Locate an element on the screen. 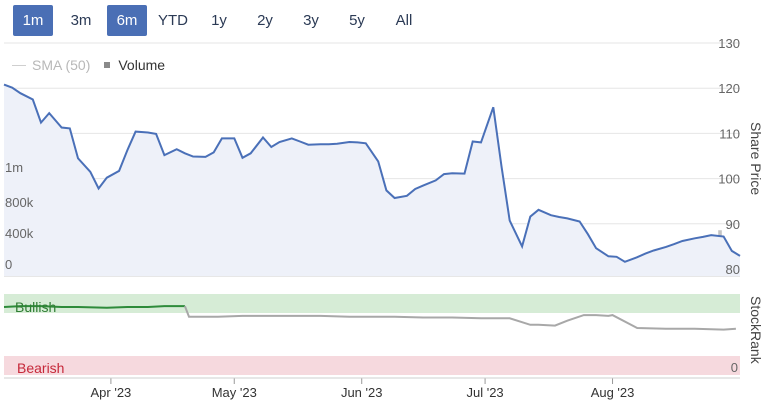 Image resolution: width=772 pixels, height=400 pixels. range-2y-button: 2y is located at coordinates (265, 20).